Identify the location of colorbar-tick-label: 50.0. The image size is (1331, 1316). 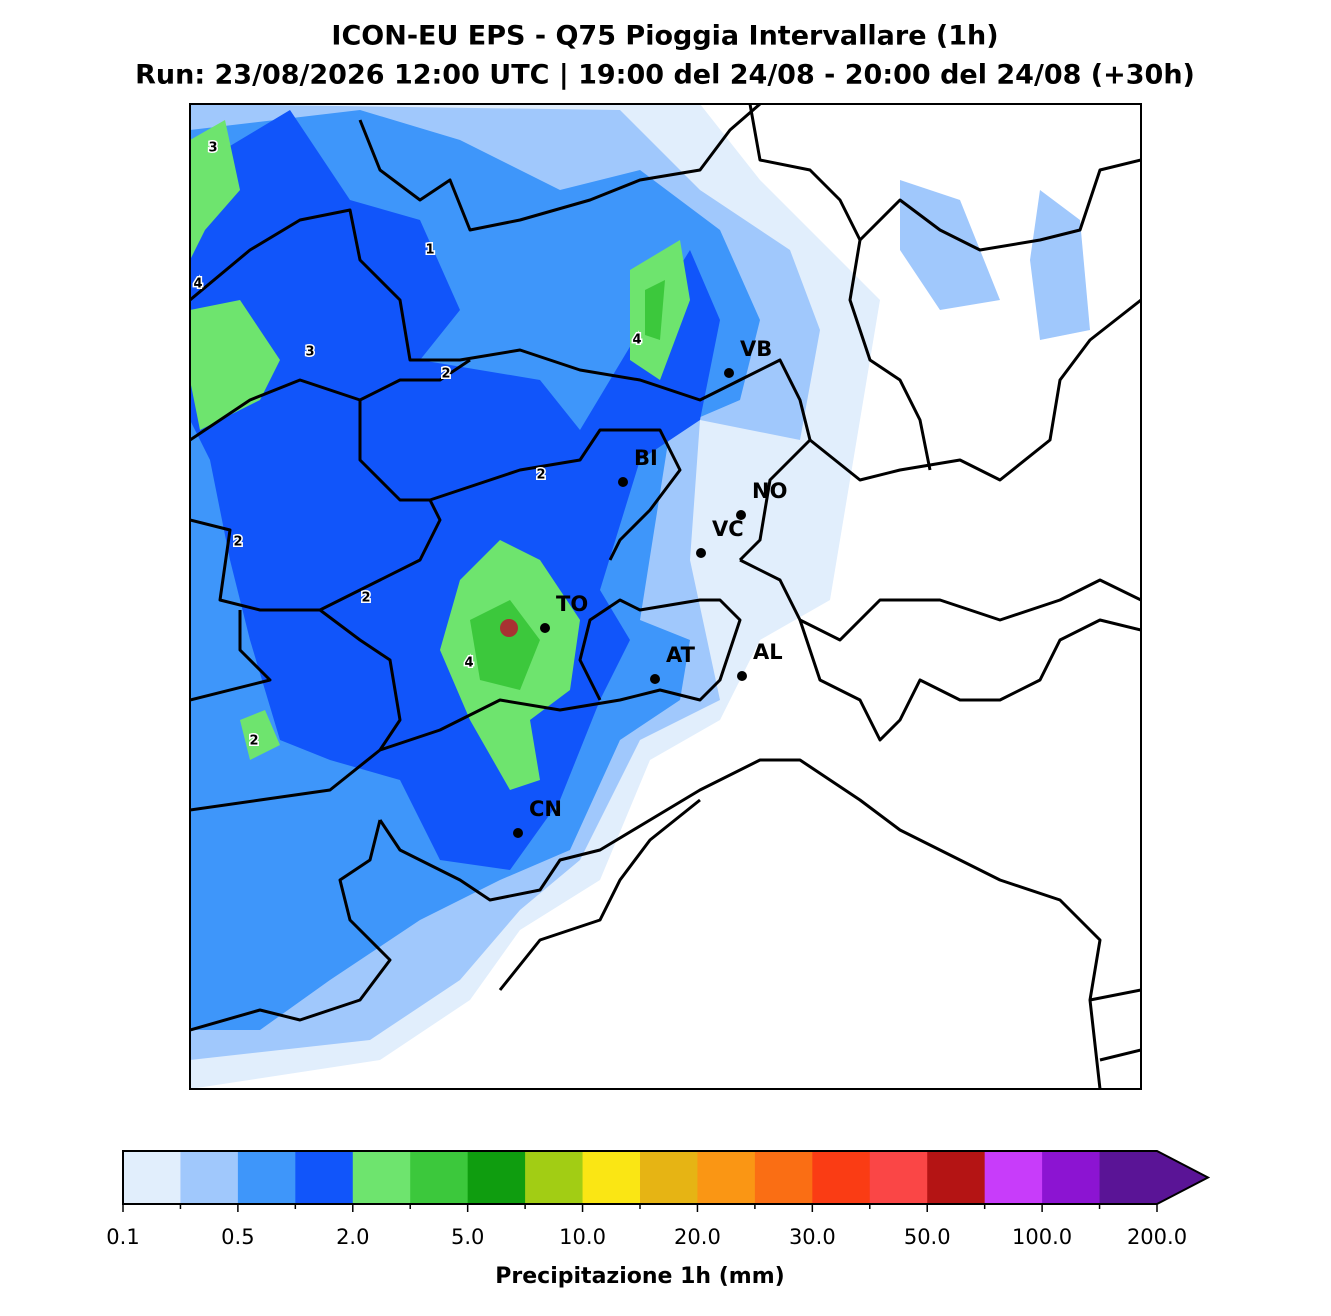
(927, 1237).